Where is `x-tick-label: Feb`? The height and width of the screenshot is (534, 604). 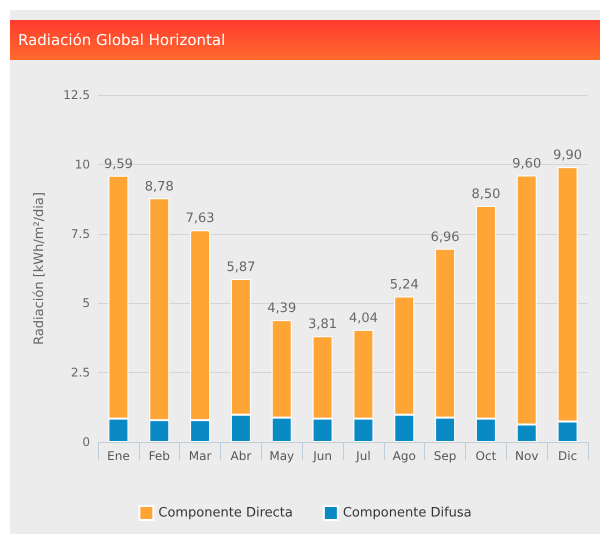 x-tick-label: Feb is located at coordinates (159, 456).